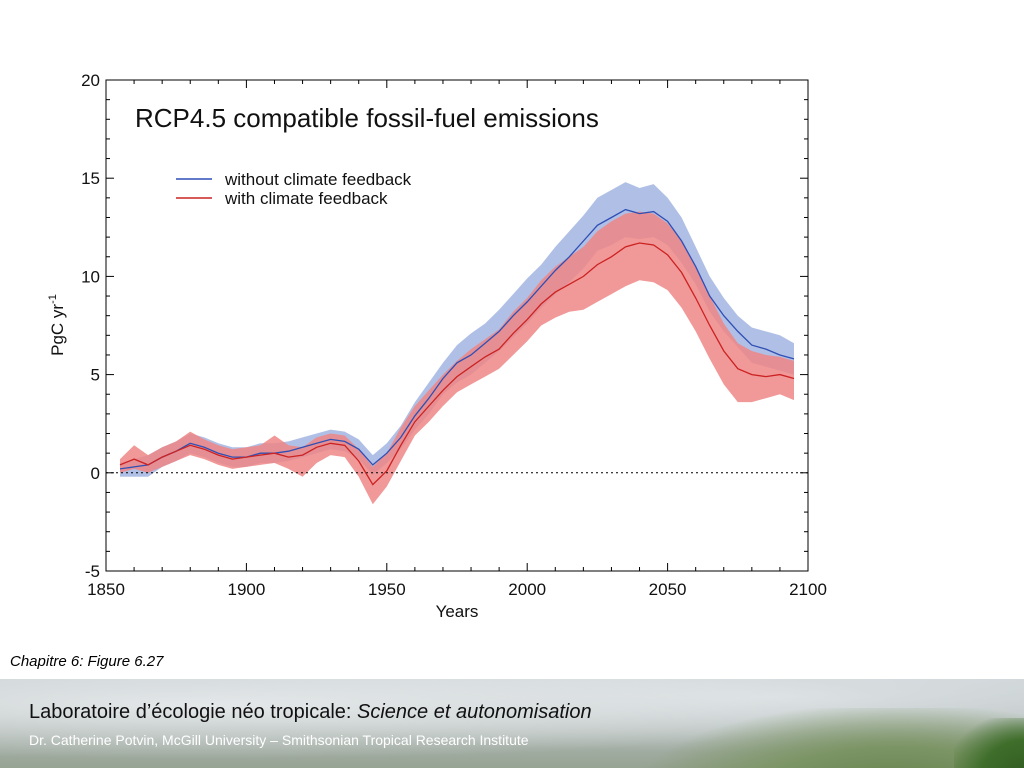 The image size is (1024, 768). I want to click on x-tick-label: 1900, so click(246, 589).